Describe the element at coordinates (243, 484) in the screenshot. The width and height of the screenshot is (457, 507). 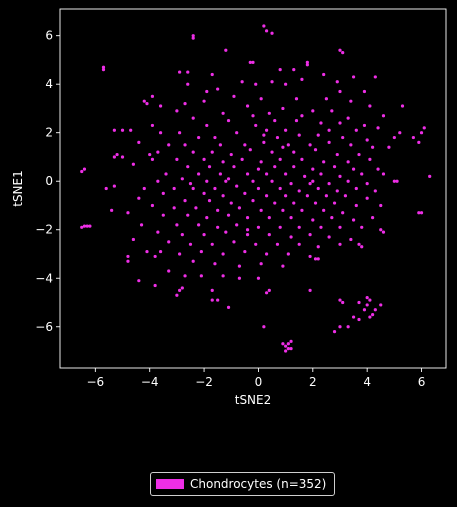
I see `legend: Chondrocytes (n=352)` at that location.